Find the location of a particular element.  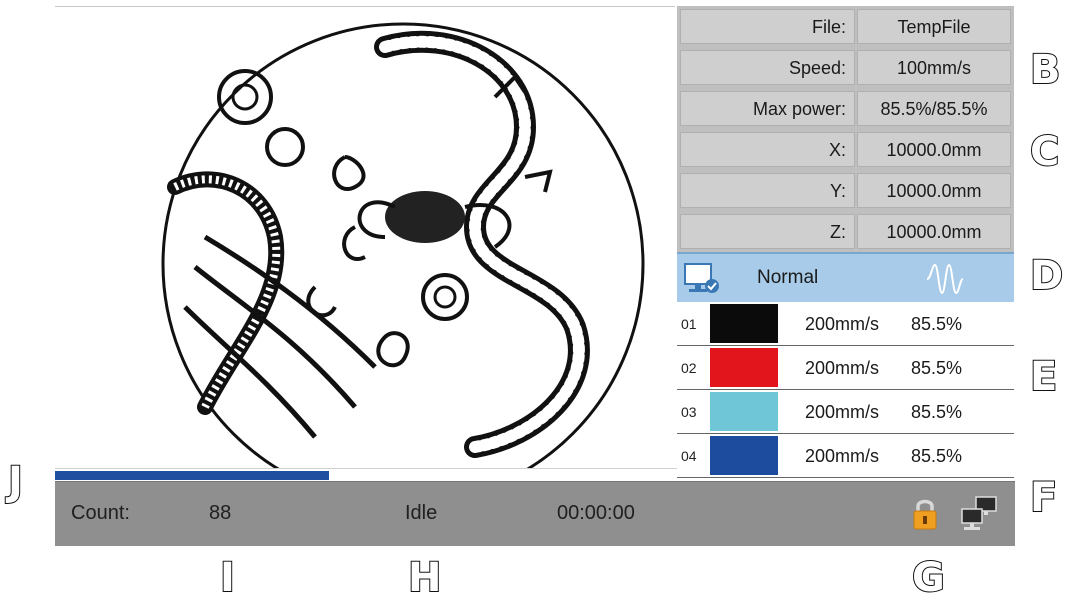

callout-c: C is located at coordinates (1044, 152).